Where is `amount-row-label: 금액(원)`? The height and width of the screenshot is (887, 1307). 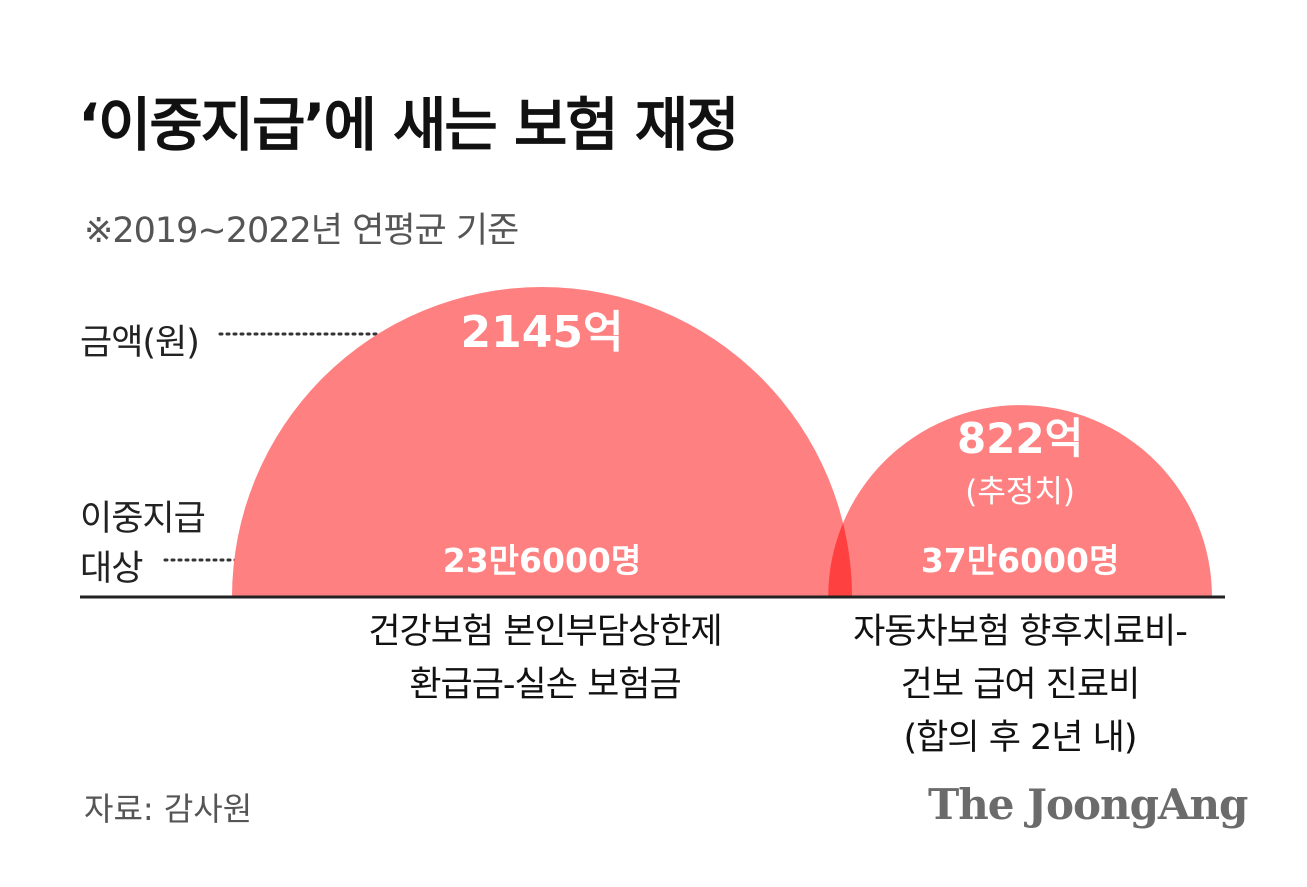 amount-row-label: 금액(원) is located at coordinates (140, 343).